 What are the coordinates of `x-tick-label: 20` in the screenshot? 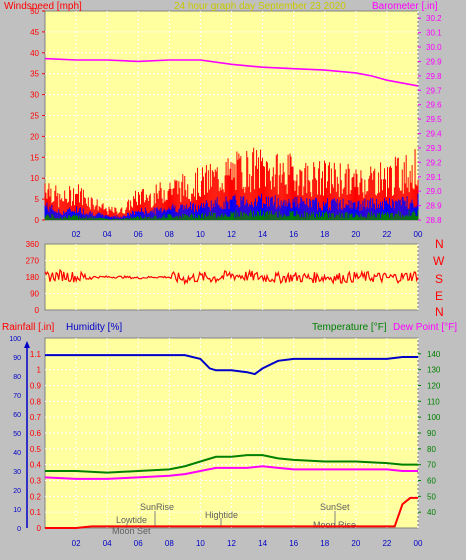 It's located at (355, 543).